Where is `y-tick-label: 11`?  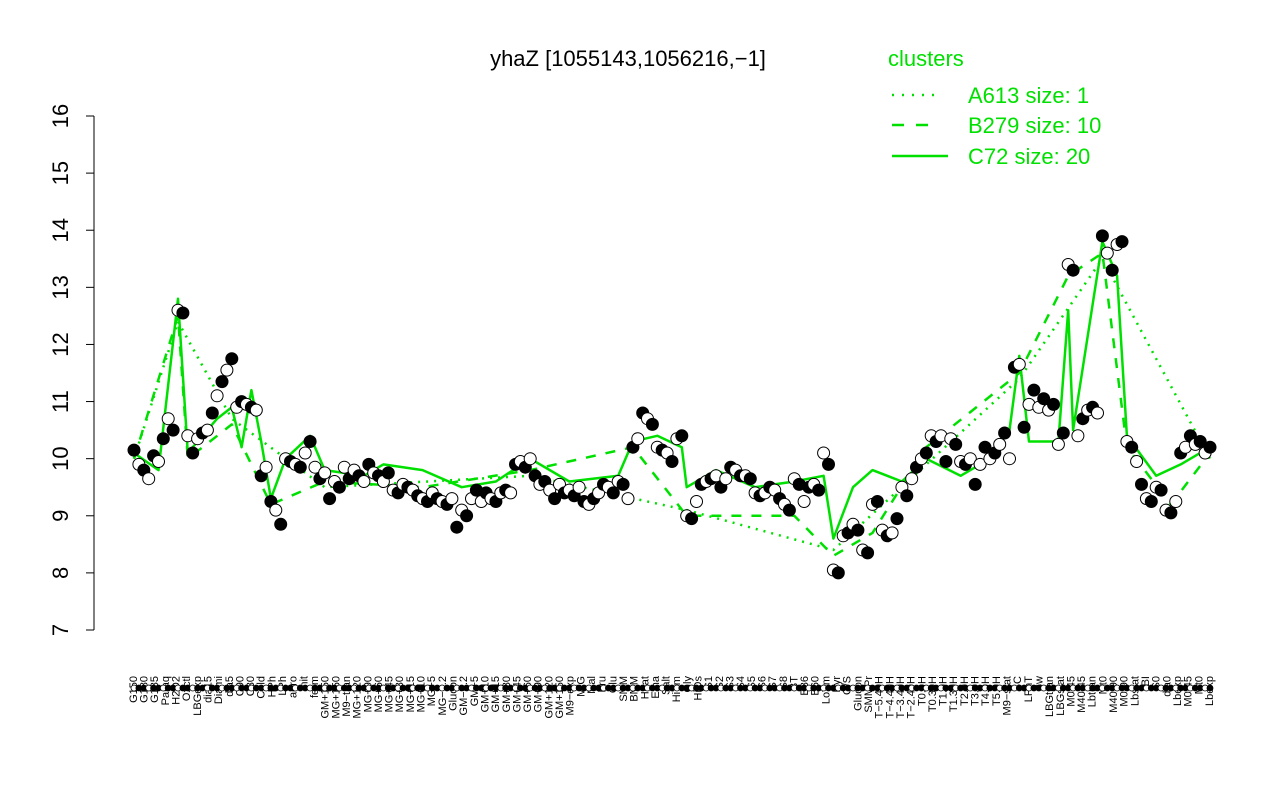
y-tick-label: 11 is located at coordinates (60, 401).